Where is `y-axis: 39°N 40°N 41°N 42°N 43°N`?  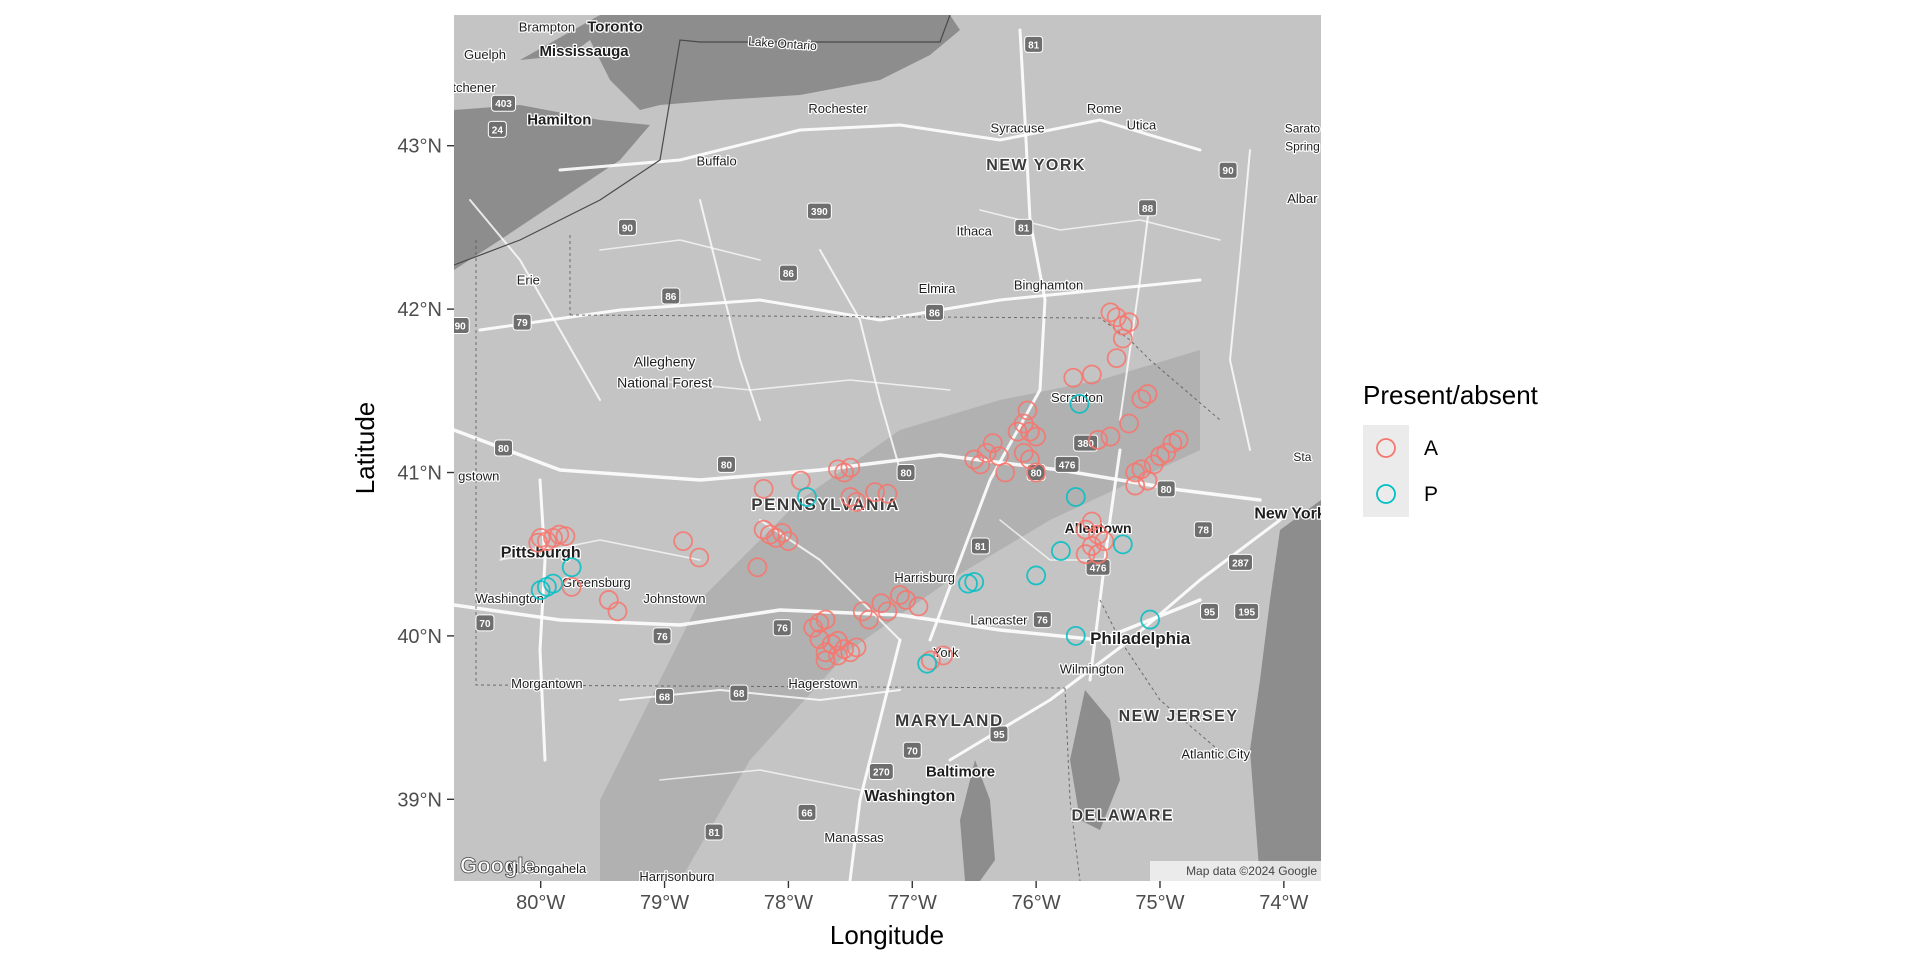 y-axis: 39°N 40°N 41°N 42°N 43°N is located at coordinates (425, 473).